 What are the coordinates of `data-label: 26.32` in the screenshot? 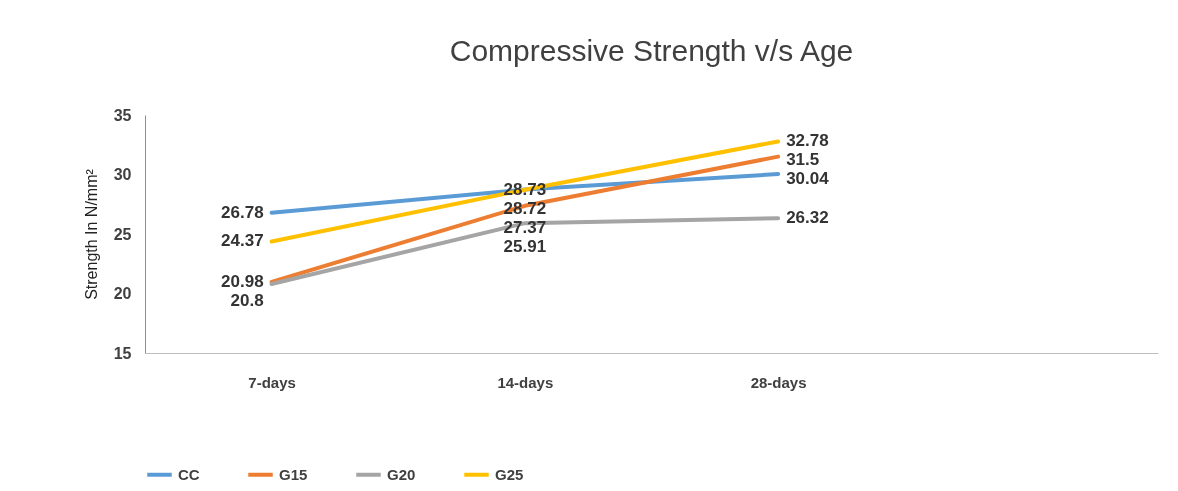 It's located at (807, 218).